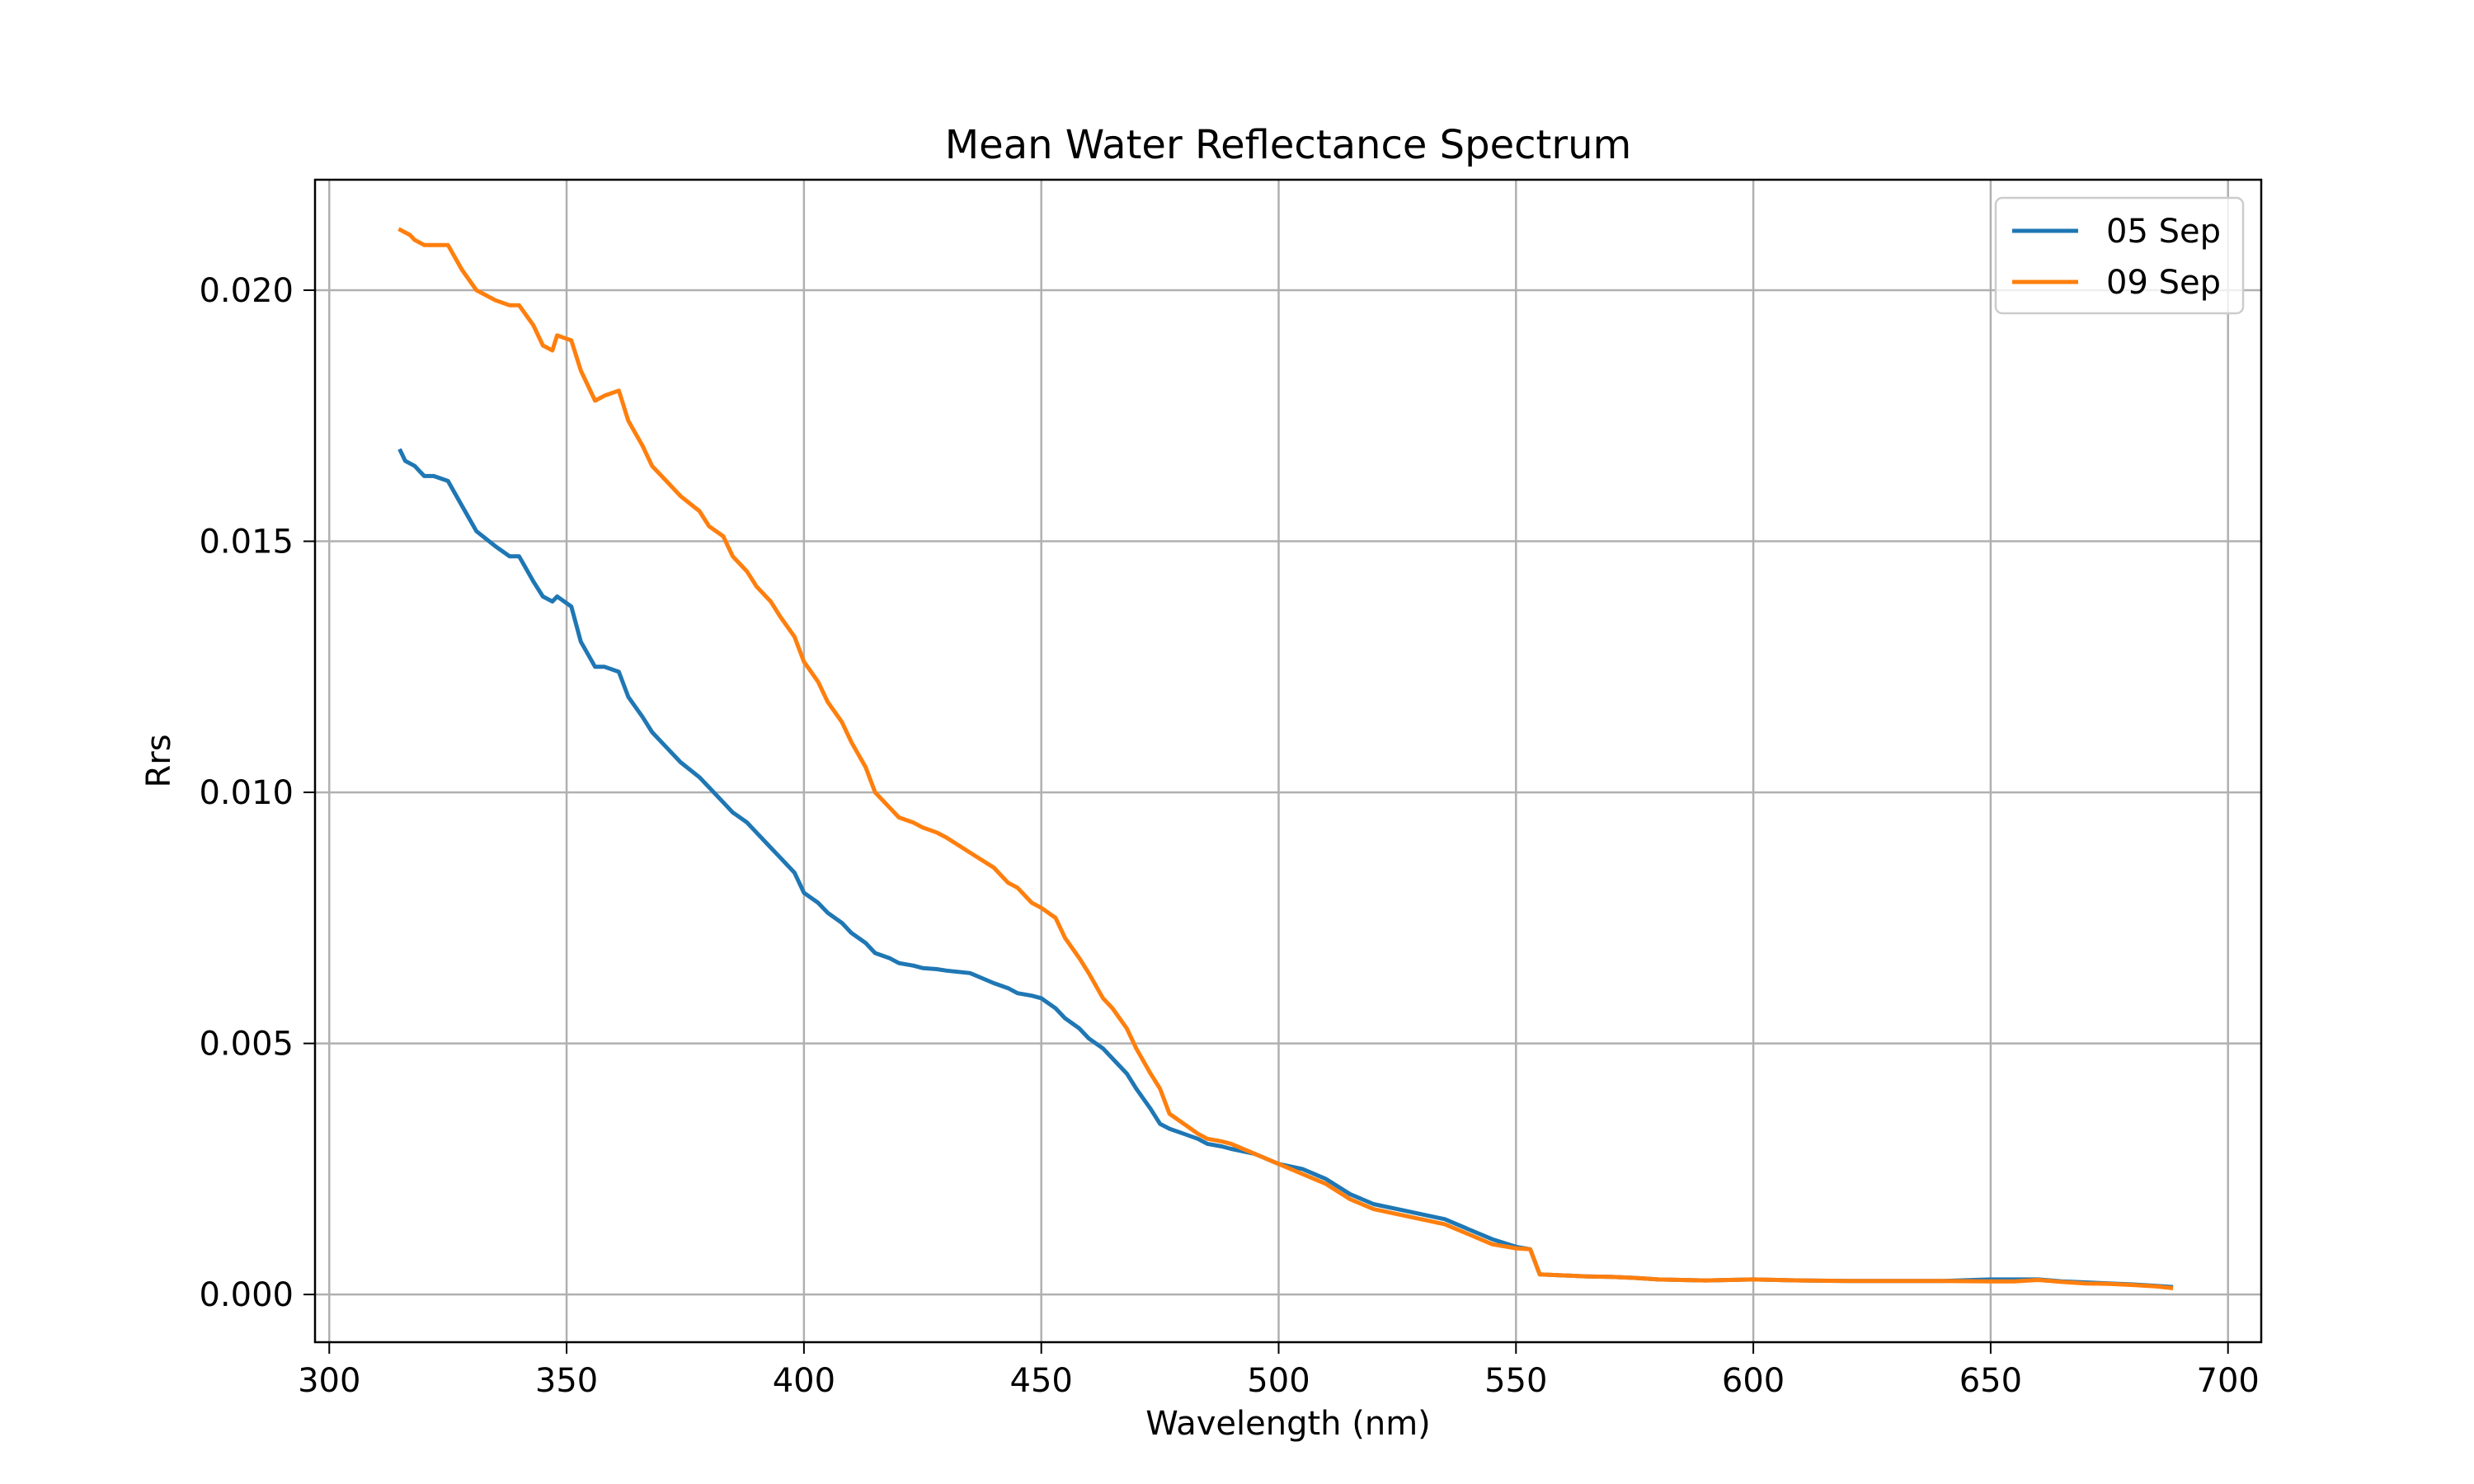  Describe the element at coordinates (804, 1381) in the screenshot. I see `x-tick-label: 400` at that location.